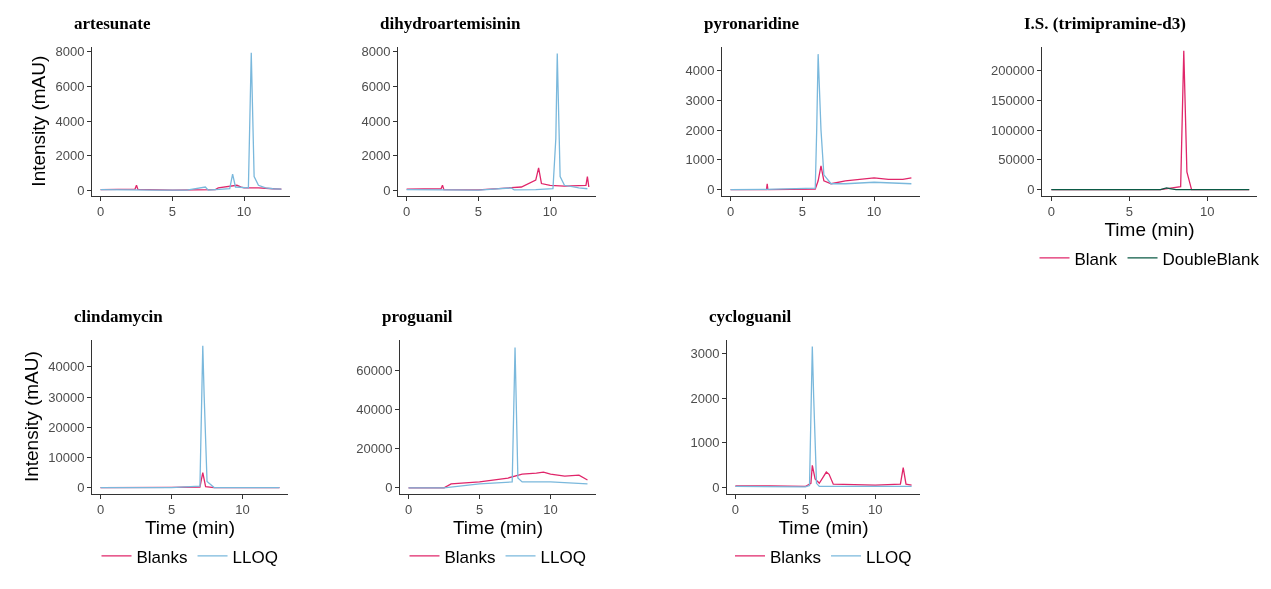  I want to click on chart-title: clindamycin, so click(119, 316).